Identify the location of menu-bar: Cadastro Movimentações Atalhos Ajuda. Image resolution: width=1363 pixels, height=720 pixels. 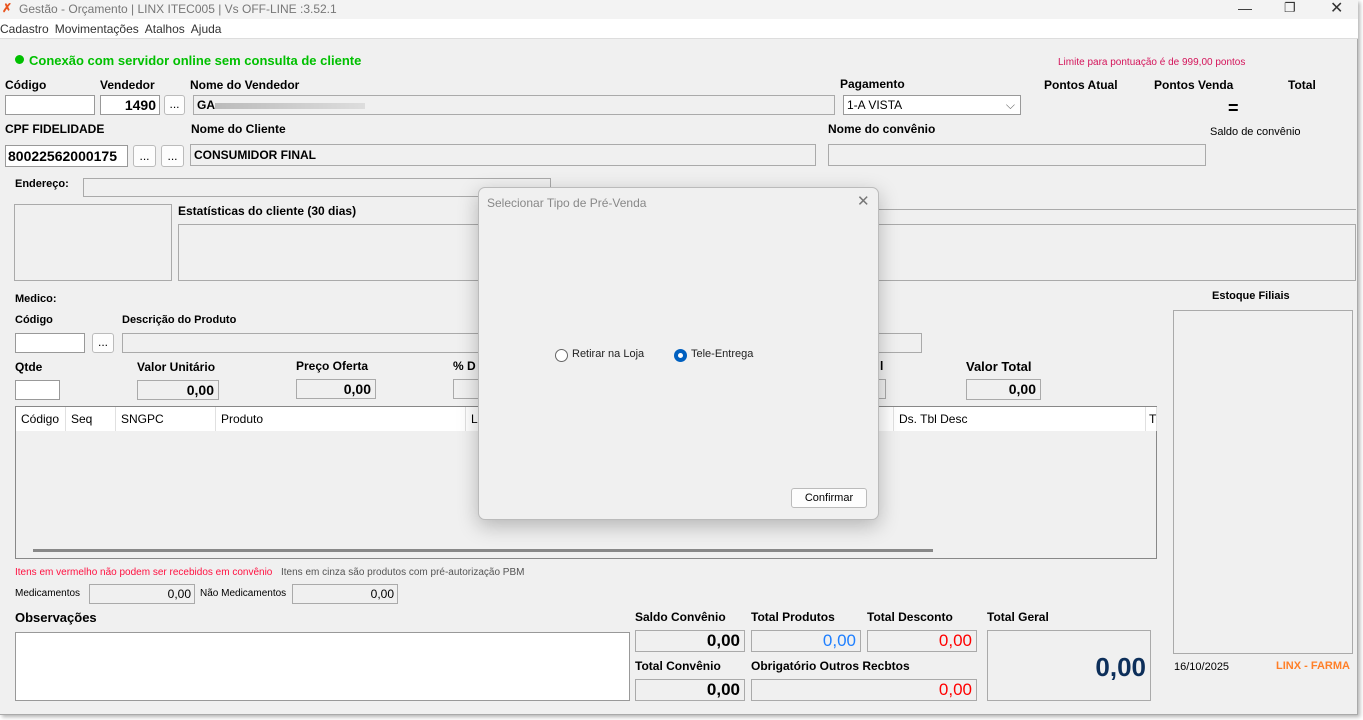
(679, 29).